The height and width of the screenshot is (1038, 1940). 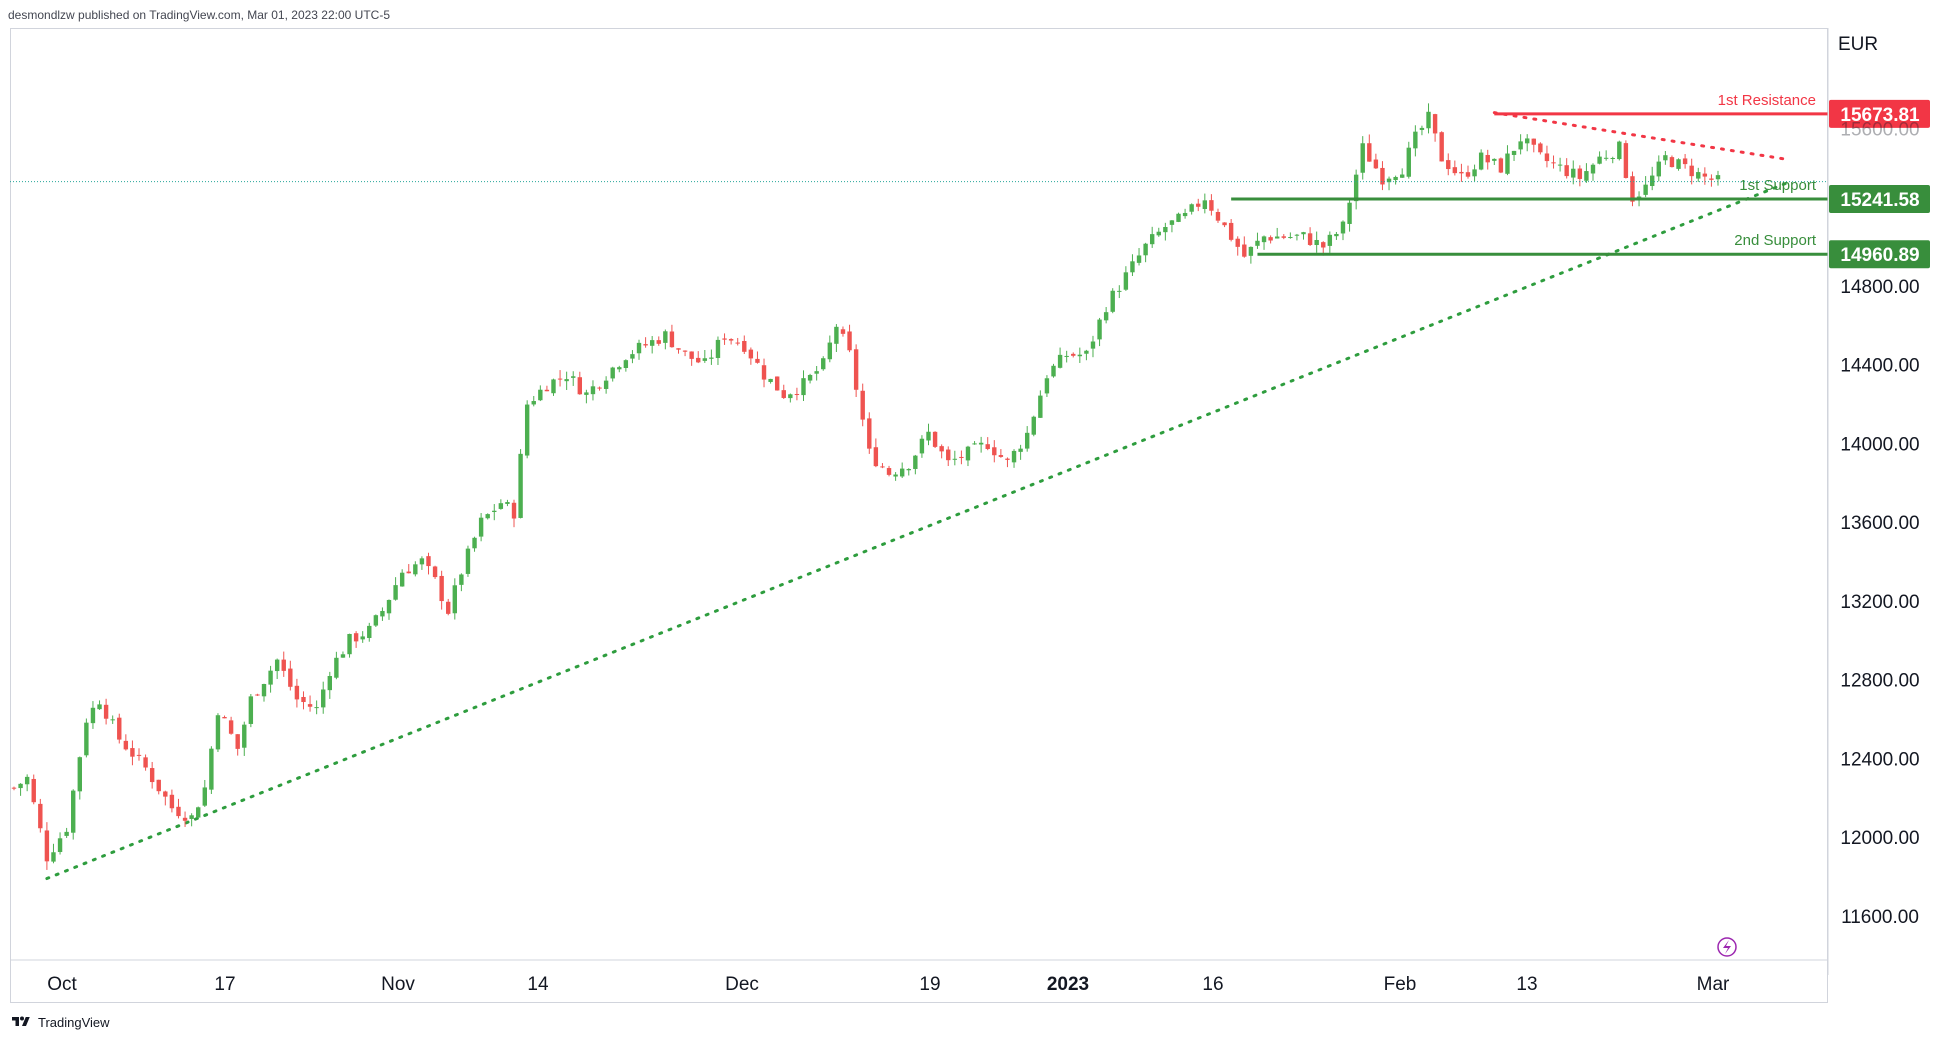 What do you see at coordinates (538, 984) in the screenshot?
I see `time-tick-label: 14` at bounding box center [538, 984].